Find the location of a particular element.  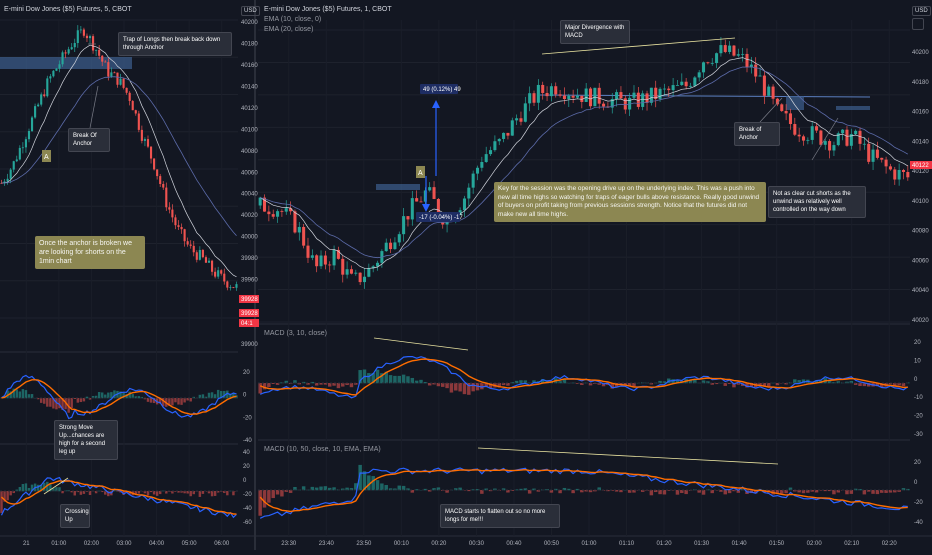

right-time-axis-tick: 01:10 is located at coordinates (627, 544).